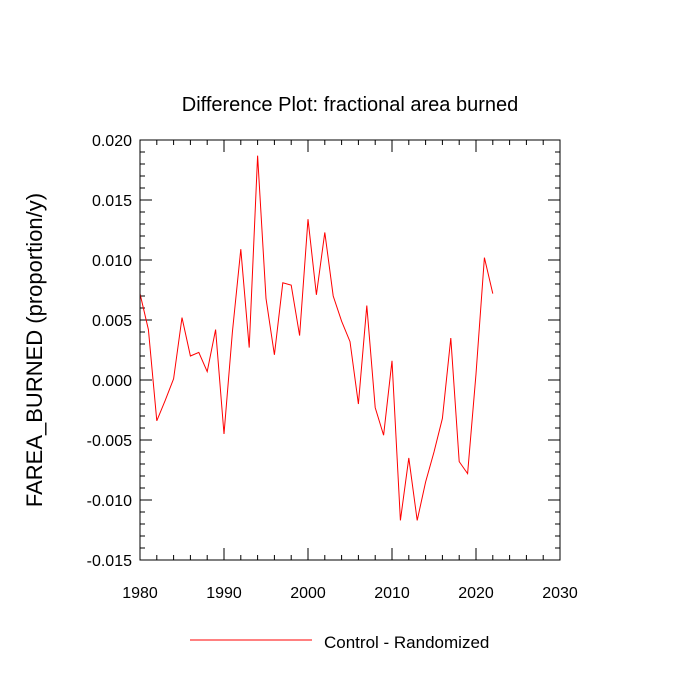 Image resolution: width=700 pixels, height=700 pixels. I want to click on y-tick-label: 0.020, so click(112, 141).